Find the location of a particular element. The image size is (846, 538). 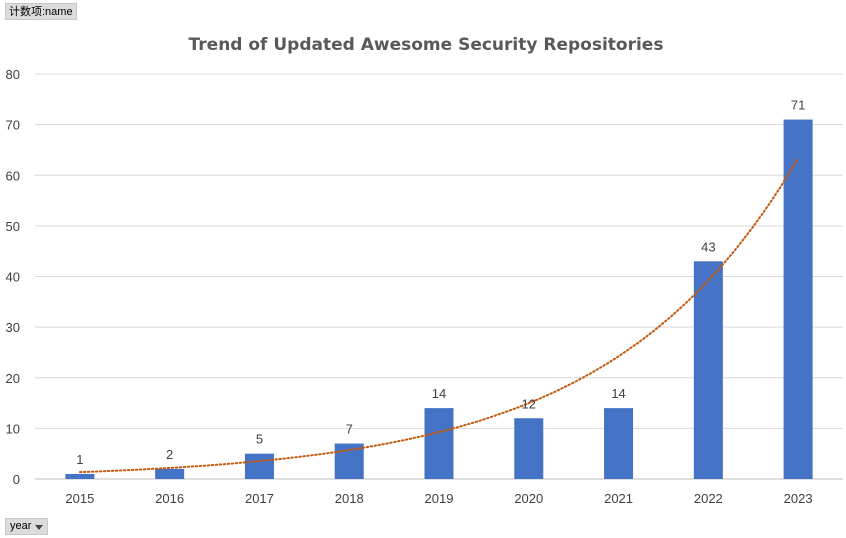

x-tick-label: 2020 is located at coordinates (528, 498).